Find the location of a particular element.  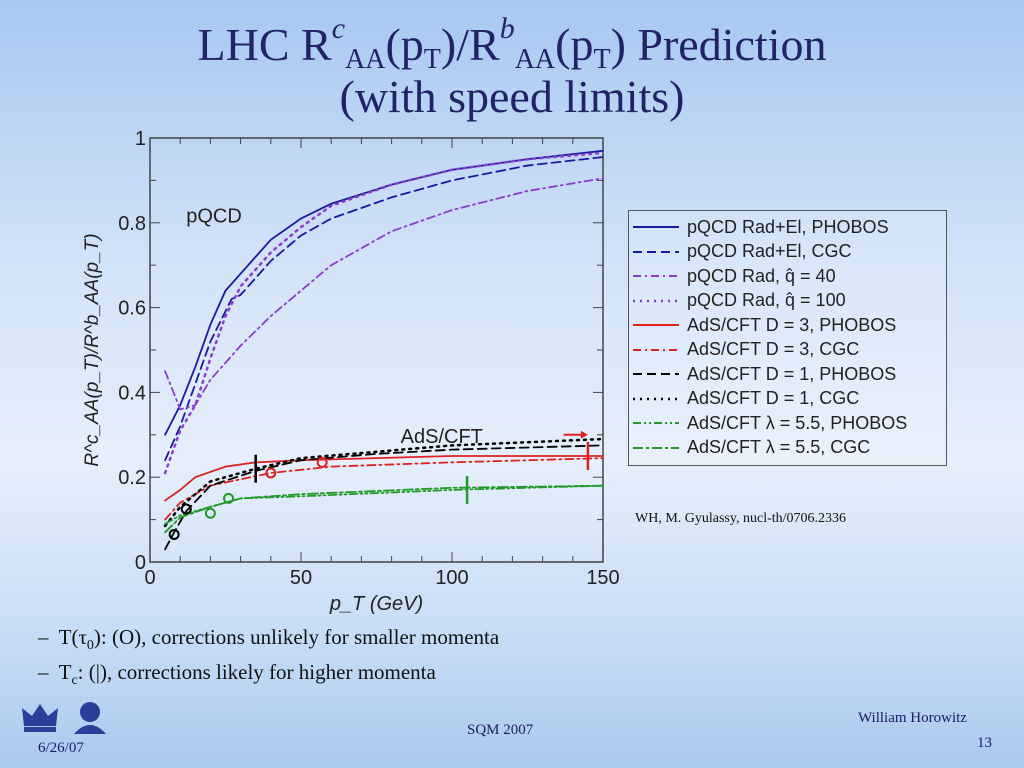

legend-item: AdS/CFT D = 3, PHOBOS is located at coordinates (762, 325).